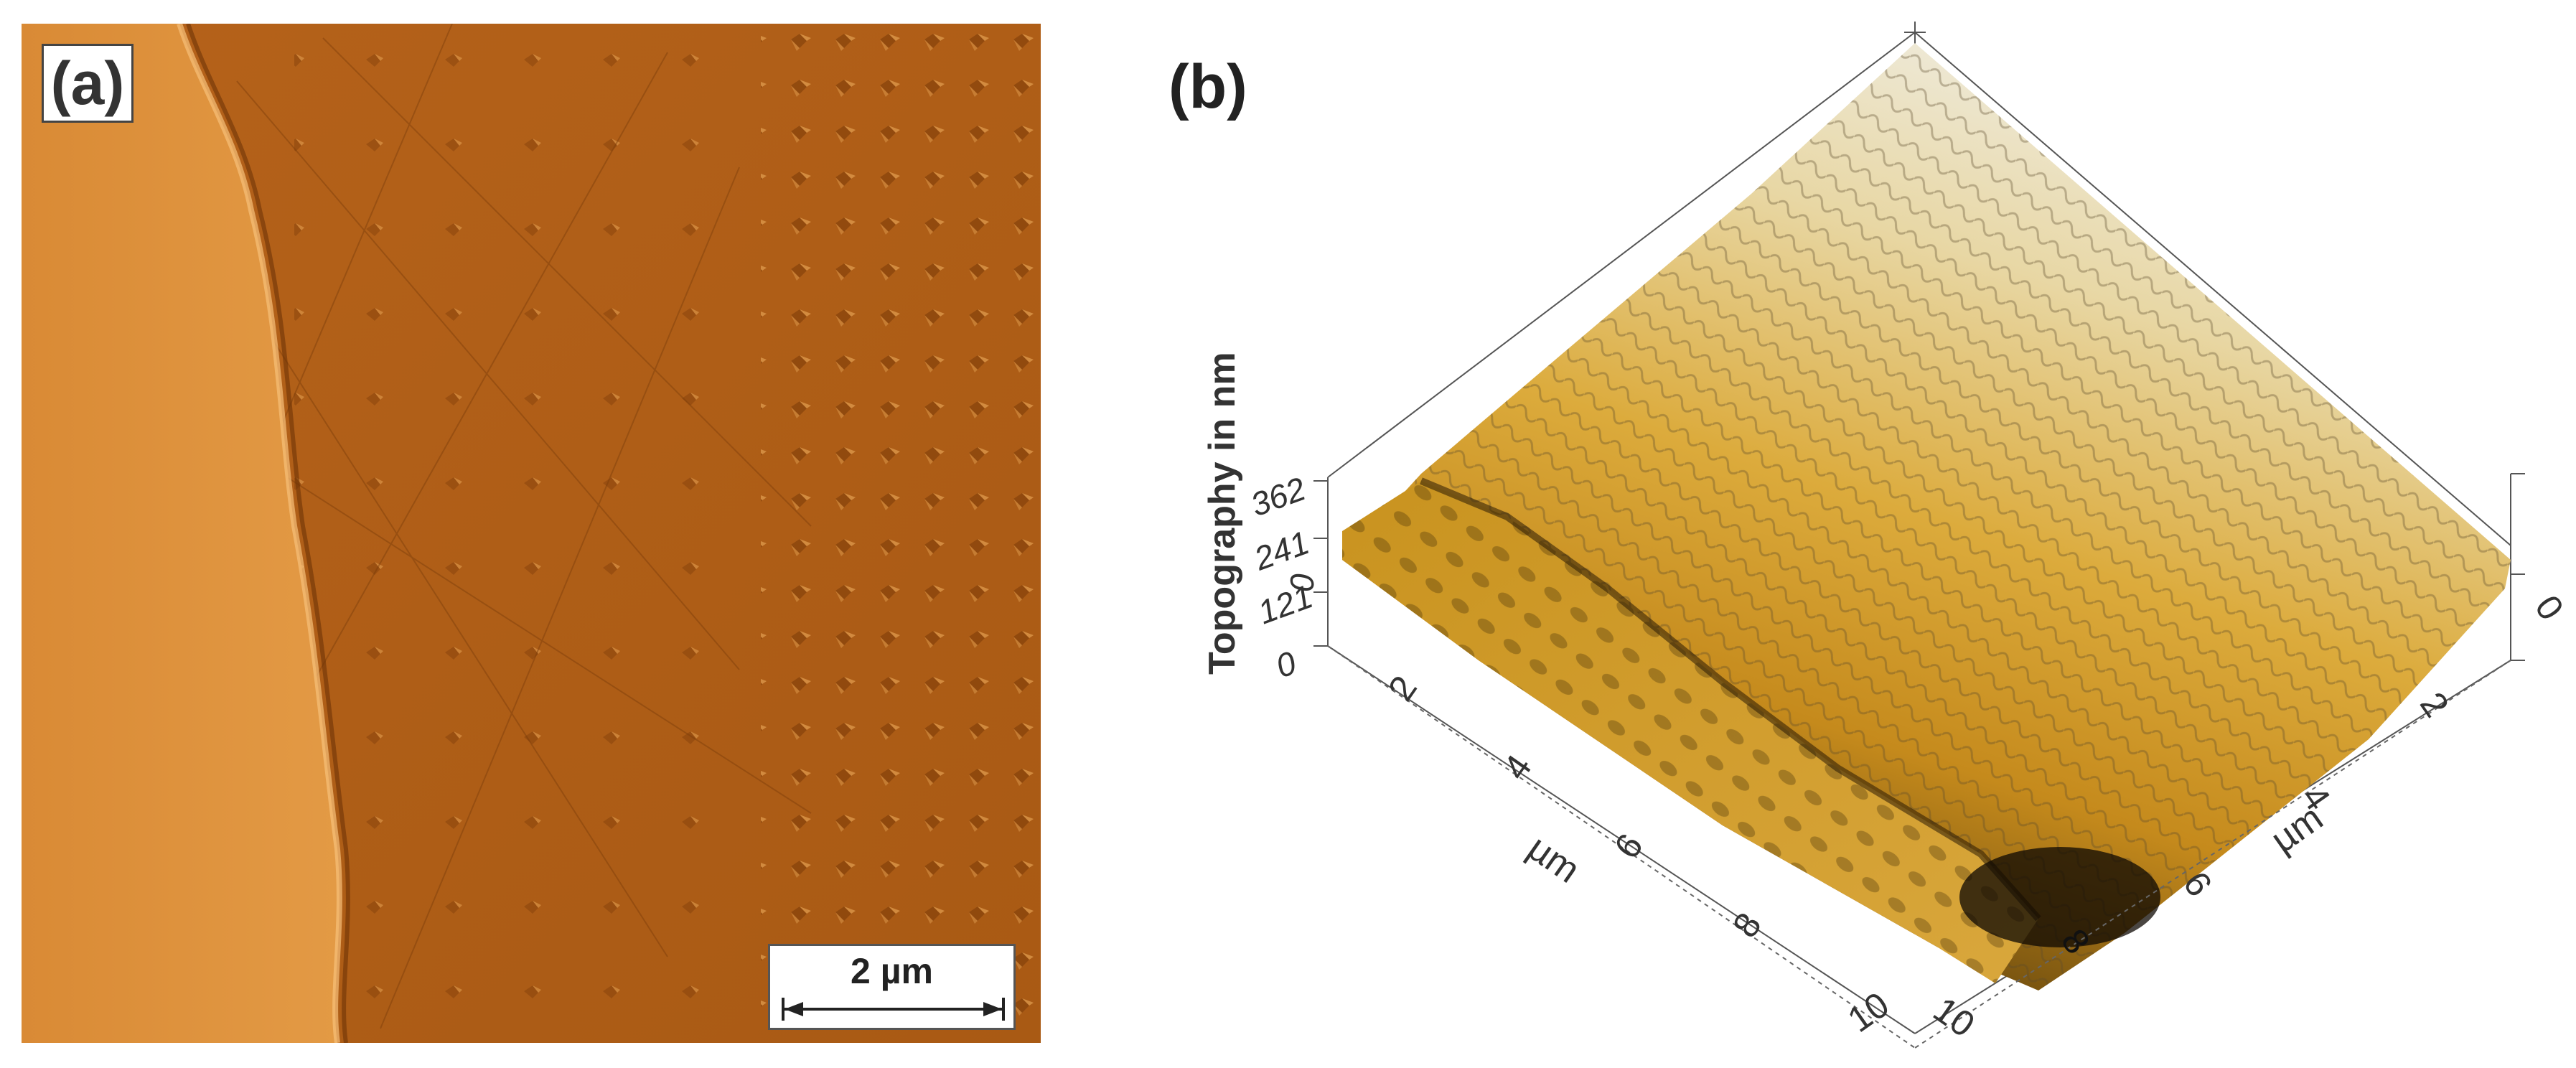 The image size is (2576, 1068). What do you see at coordinates (1222, 513) in the screenshot?
I see `z-axis-title: Topography in nm` at bounding box center [1222, 513].